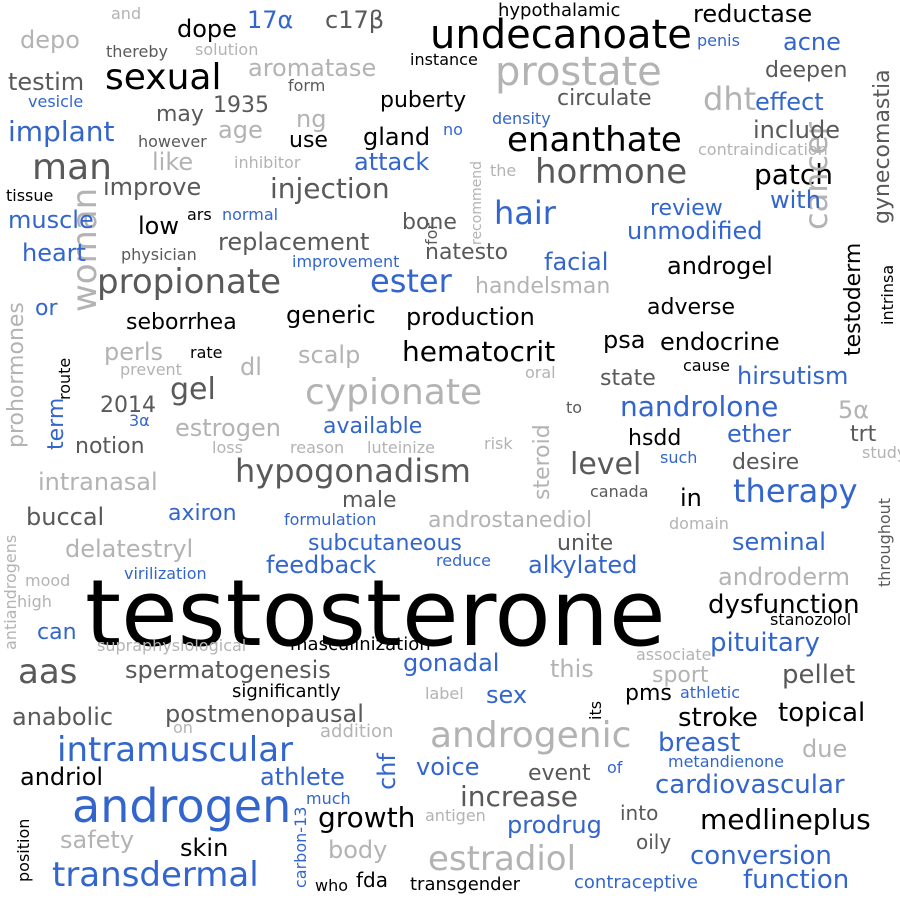 This screenshot has height=900, width=900. I want to click on word: prevent, so click(151, 369).